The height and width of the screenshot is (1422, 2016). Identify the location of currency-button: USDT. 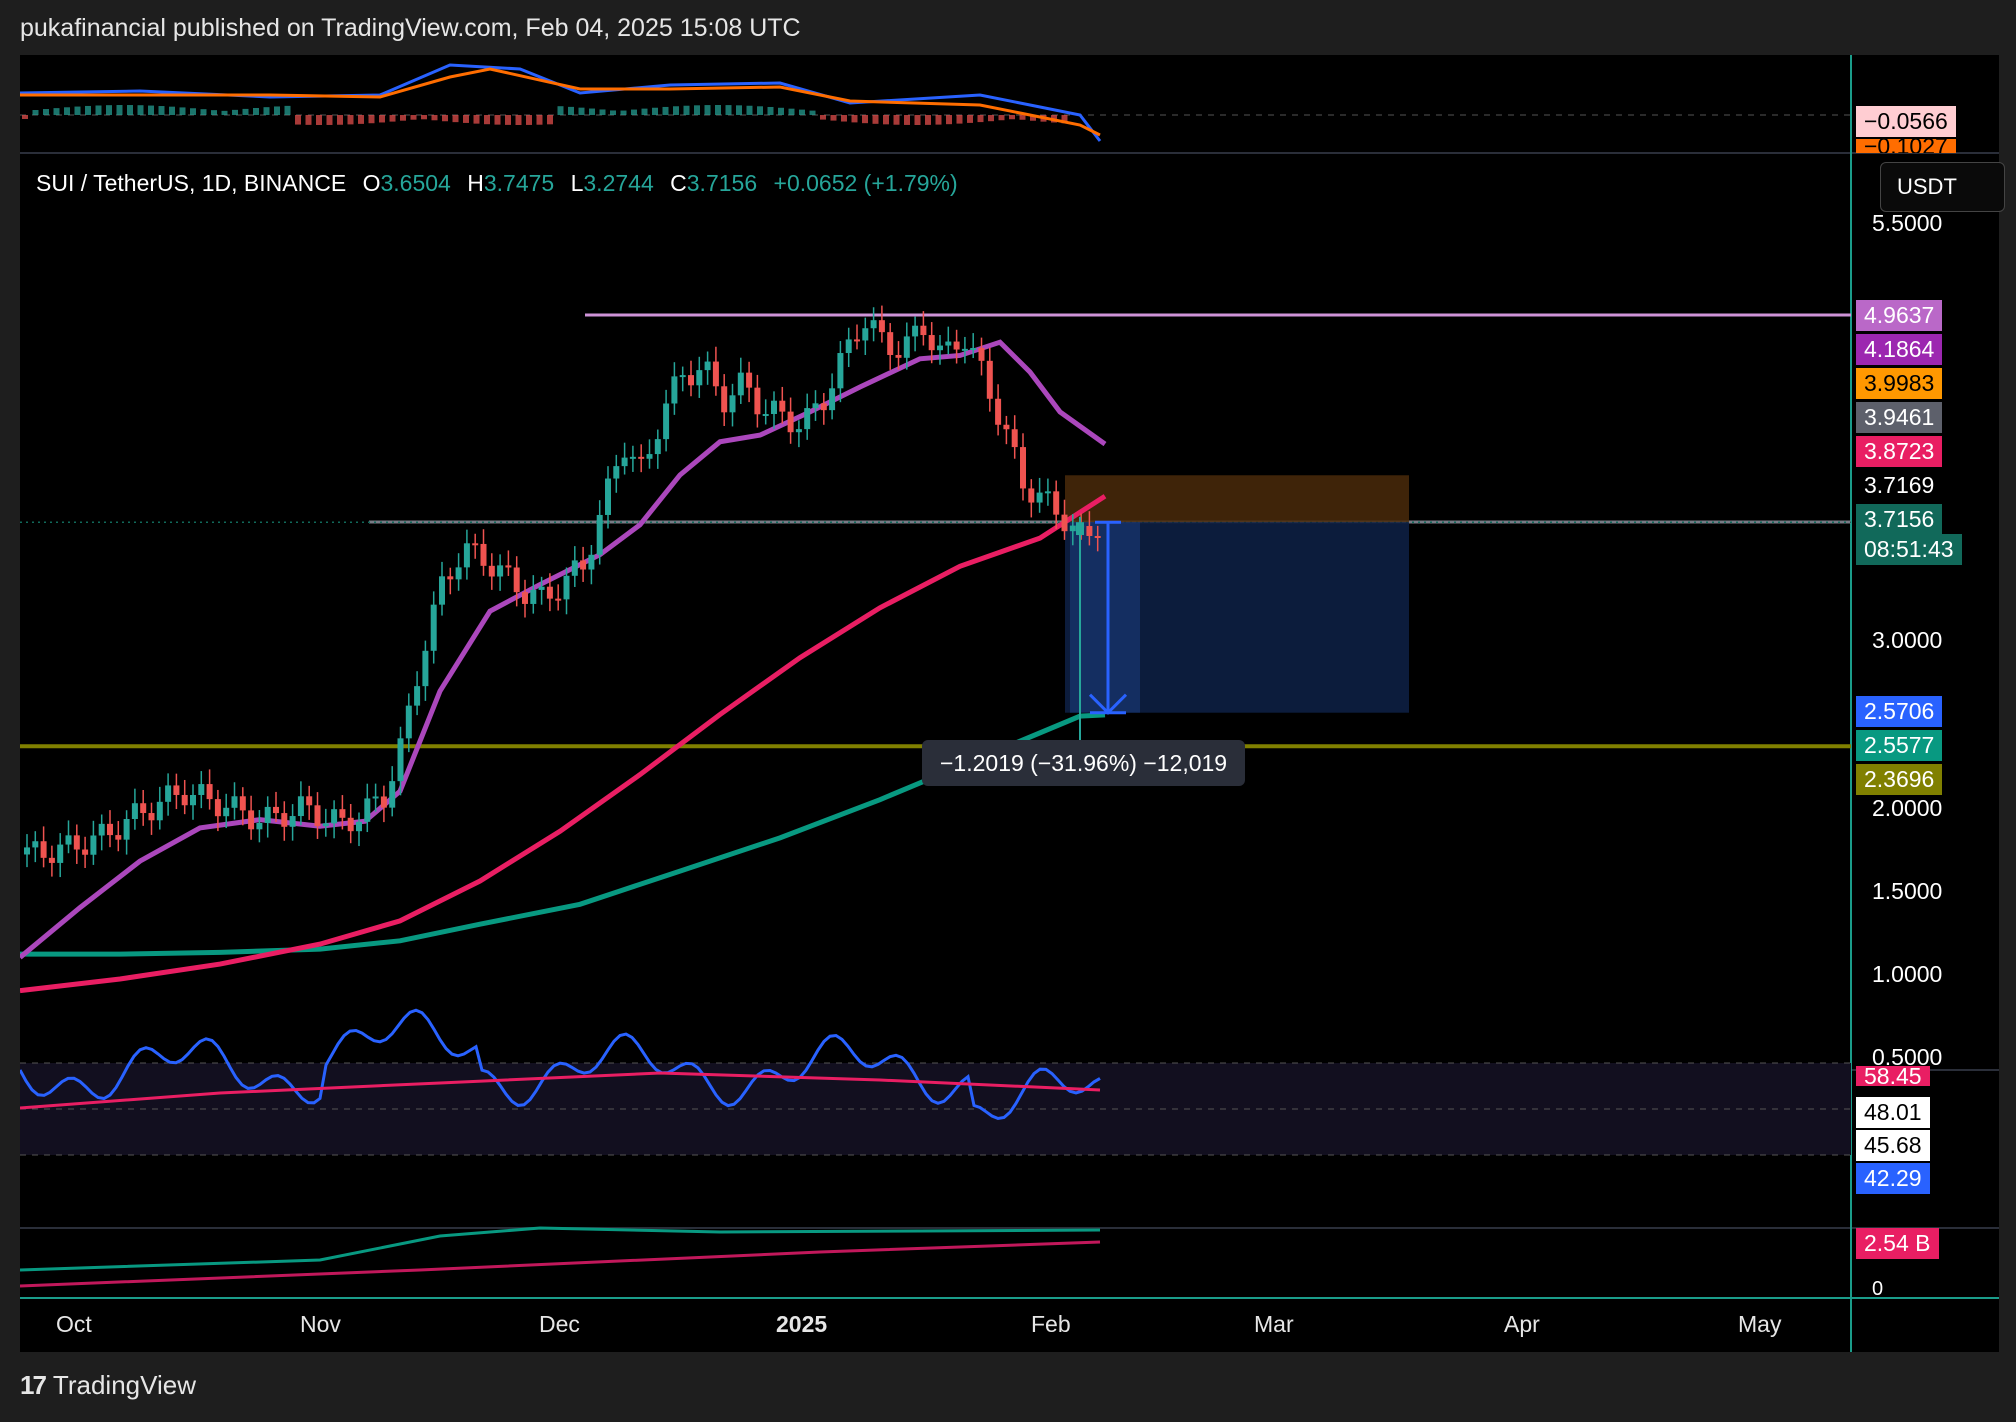
(1942, 187).